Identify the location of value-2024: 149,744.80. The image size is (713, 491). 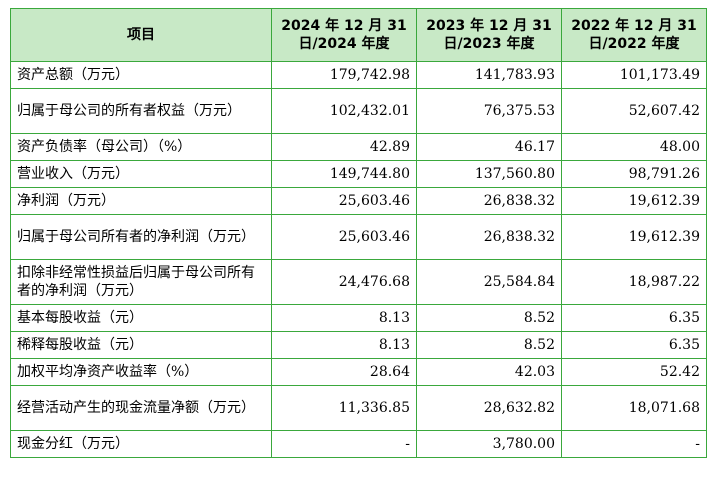
(344, 174).